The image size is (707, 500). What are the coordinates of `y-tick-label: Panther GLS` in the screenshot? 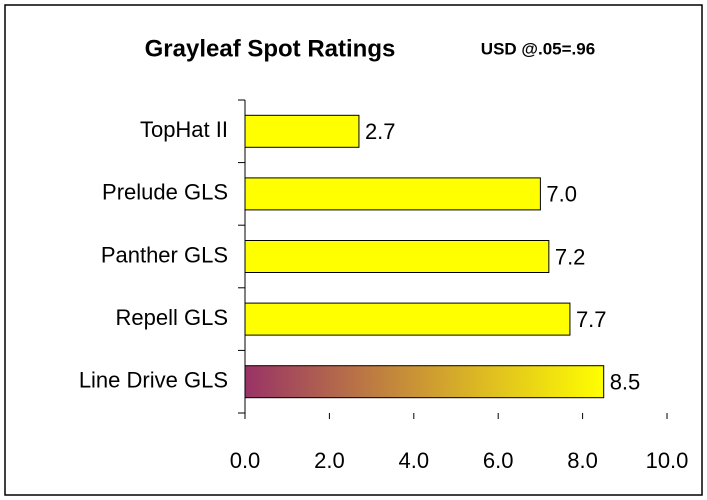 It's located at (164, 254).